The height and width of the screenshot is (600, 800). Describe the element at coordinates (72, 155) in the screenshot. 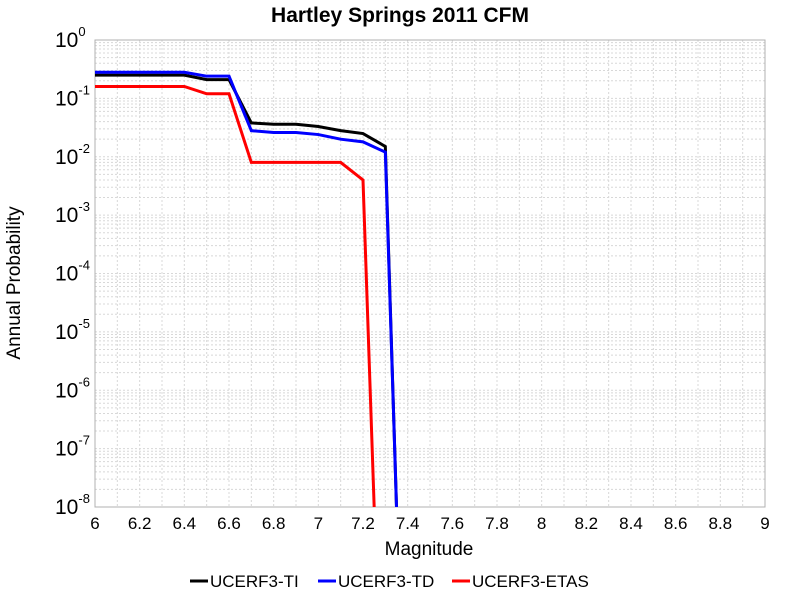

I see `y-tick-label: 10⁻²` at that location.